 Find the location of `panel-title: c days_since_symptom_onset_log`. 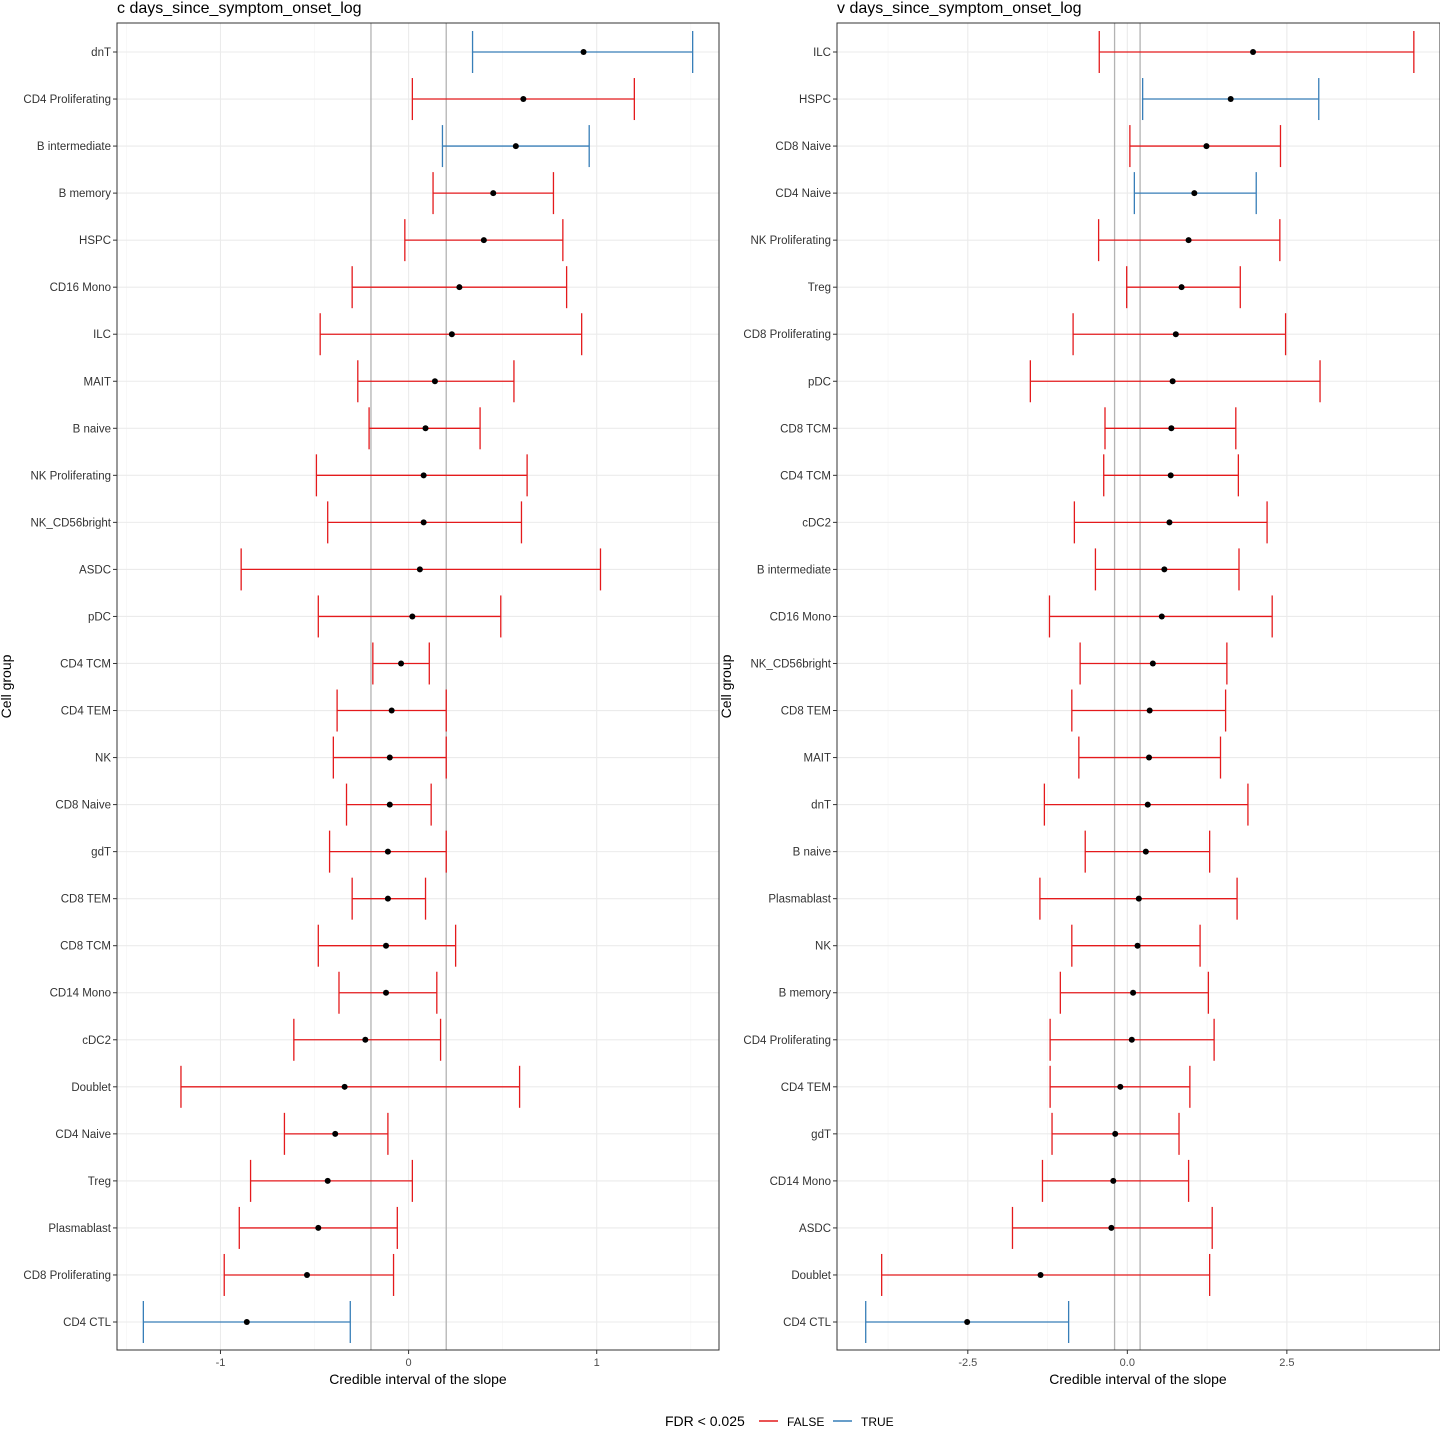

panel-title: c days_since_symptom_onset_log is located at coordinates (239, 8).